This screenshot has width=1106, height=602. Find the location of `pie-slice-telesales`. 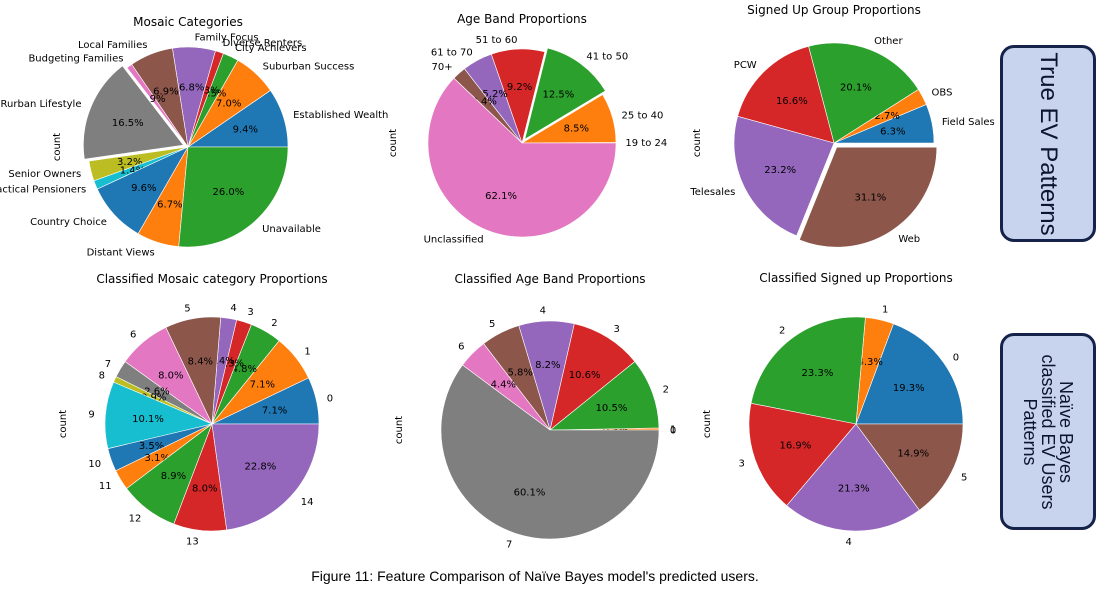

pie-slice-telesales is located at coordinates (784, 176).